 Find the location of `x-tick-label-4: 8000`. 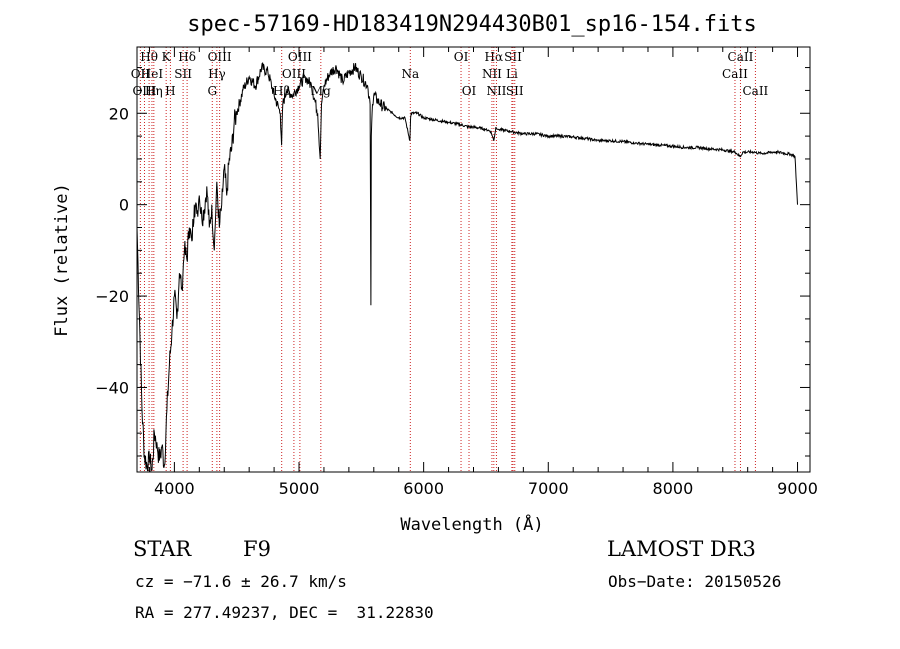

x-tick-label-4: 8000 is located at coordinates (673, 488).